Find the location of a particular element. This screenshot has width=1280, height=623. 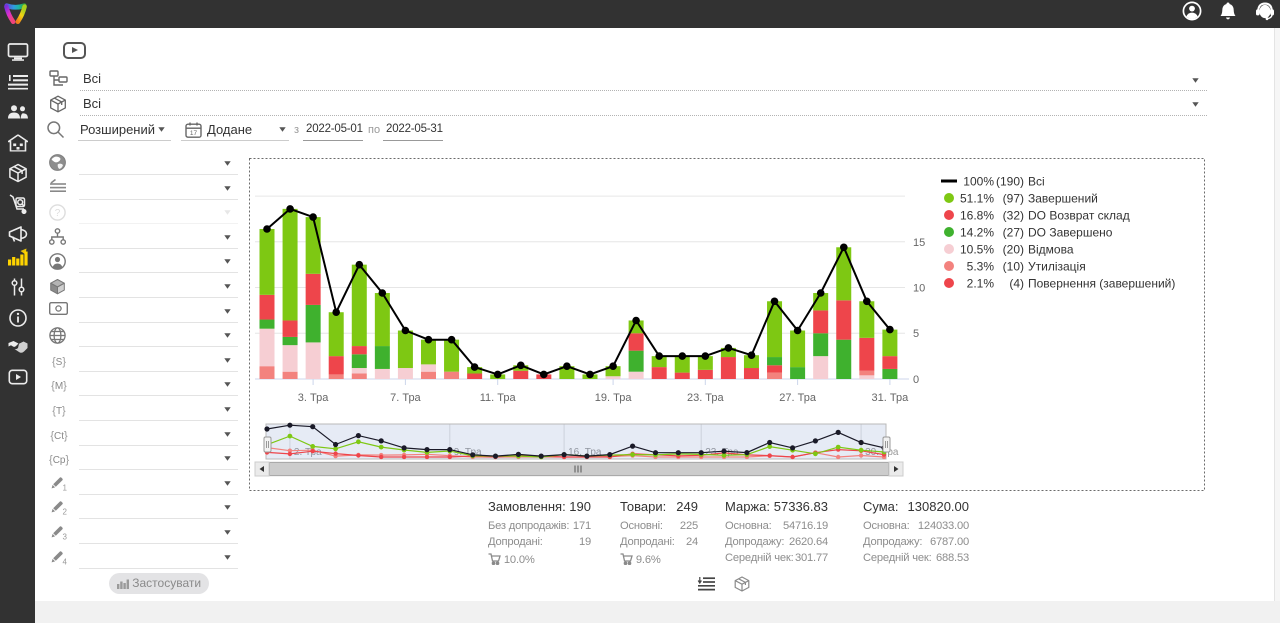

svg-text: 0 is located at coordinates (916, 380).